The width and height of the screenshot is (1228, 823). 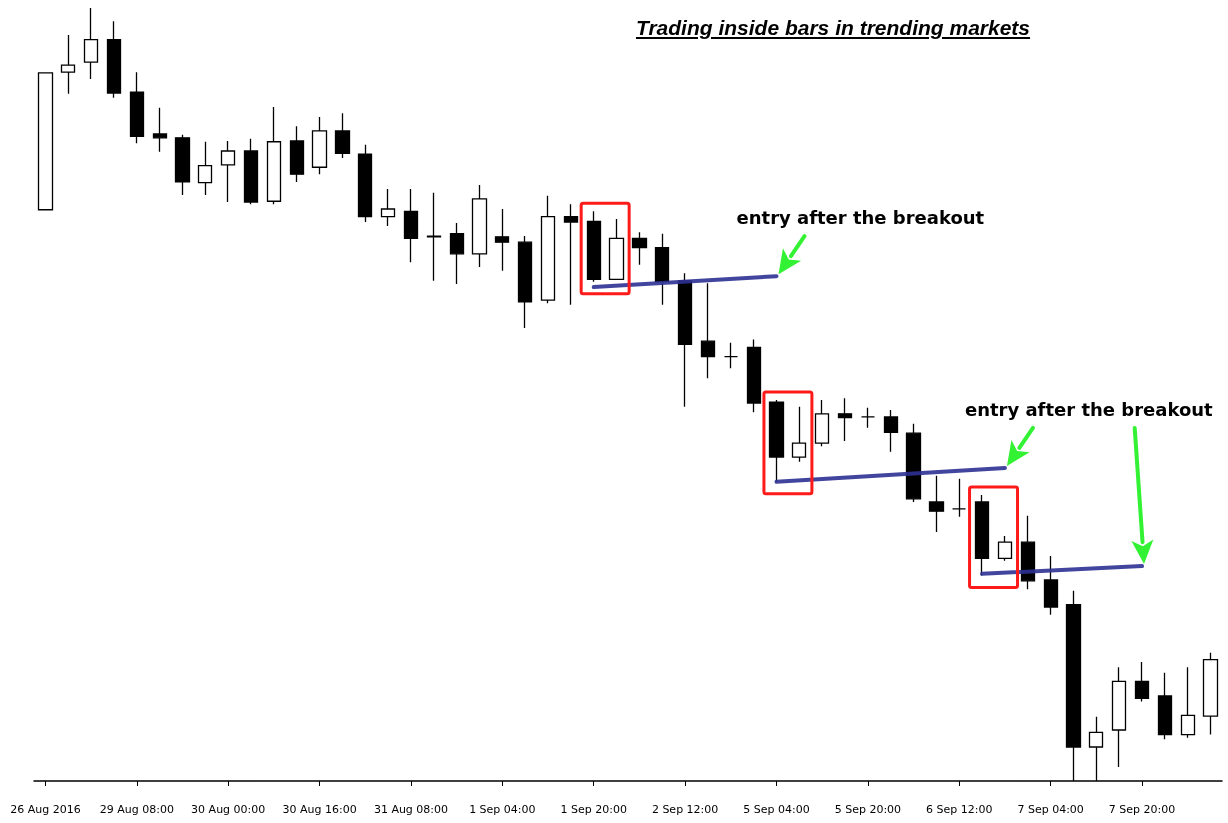 I want to click on x-tick-label: 5 Sep 04:00, so click(x=776, y=809).